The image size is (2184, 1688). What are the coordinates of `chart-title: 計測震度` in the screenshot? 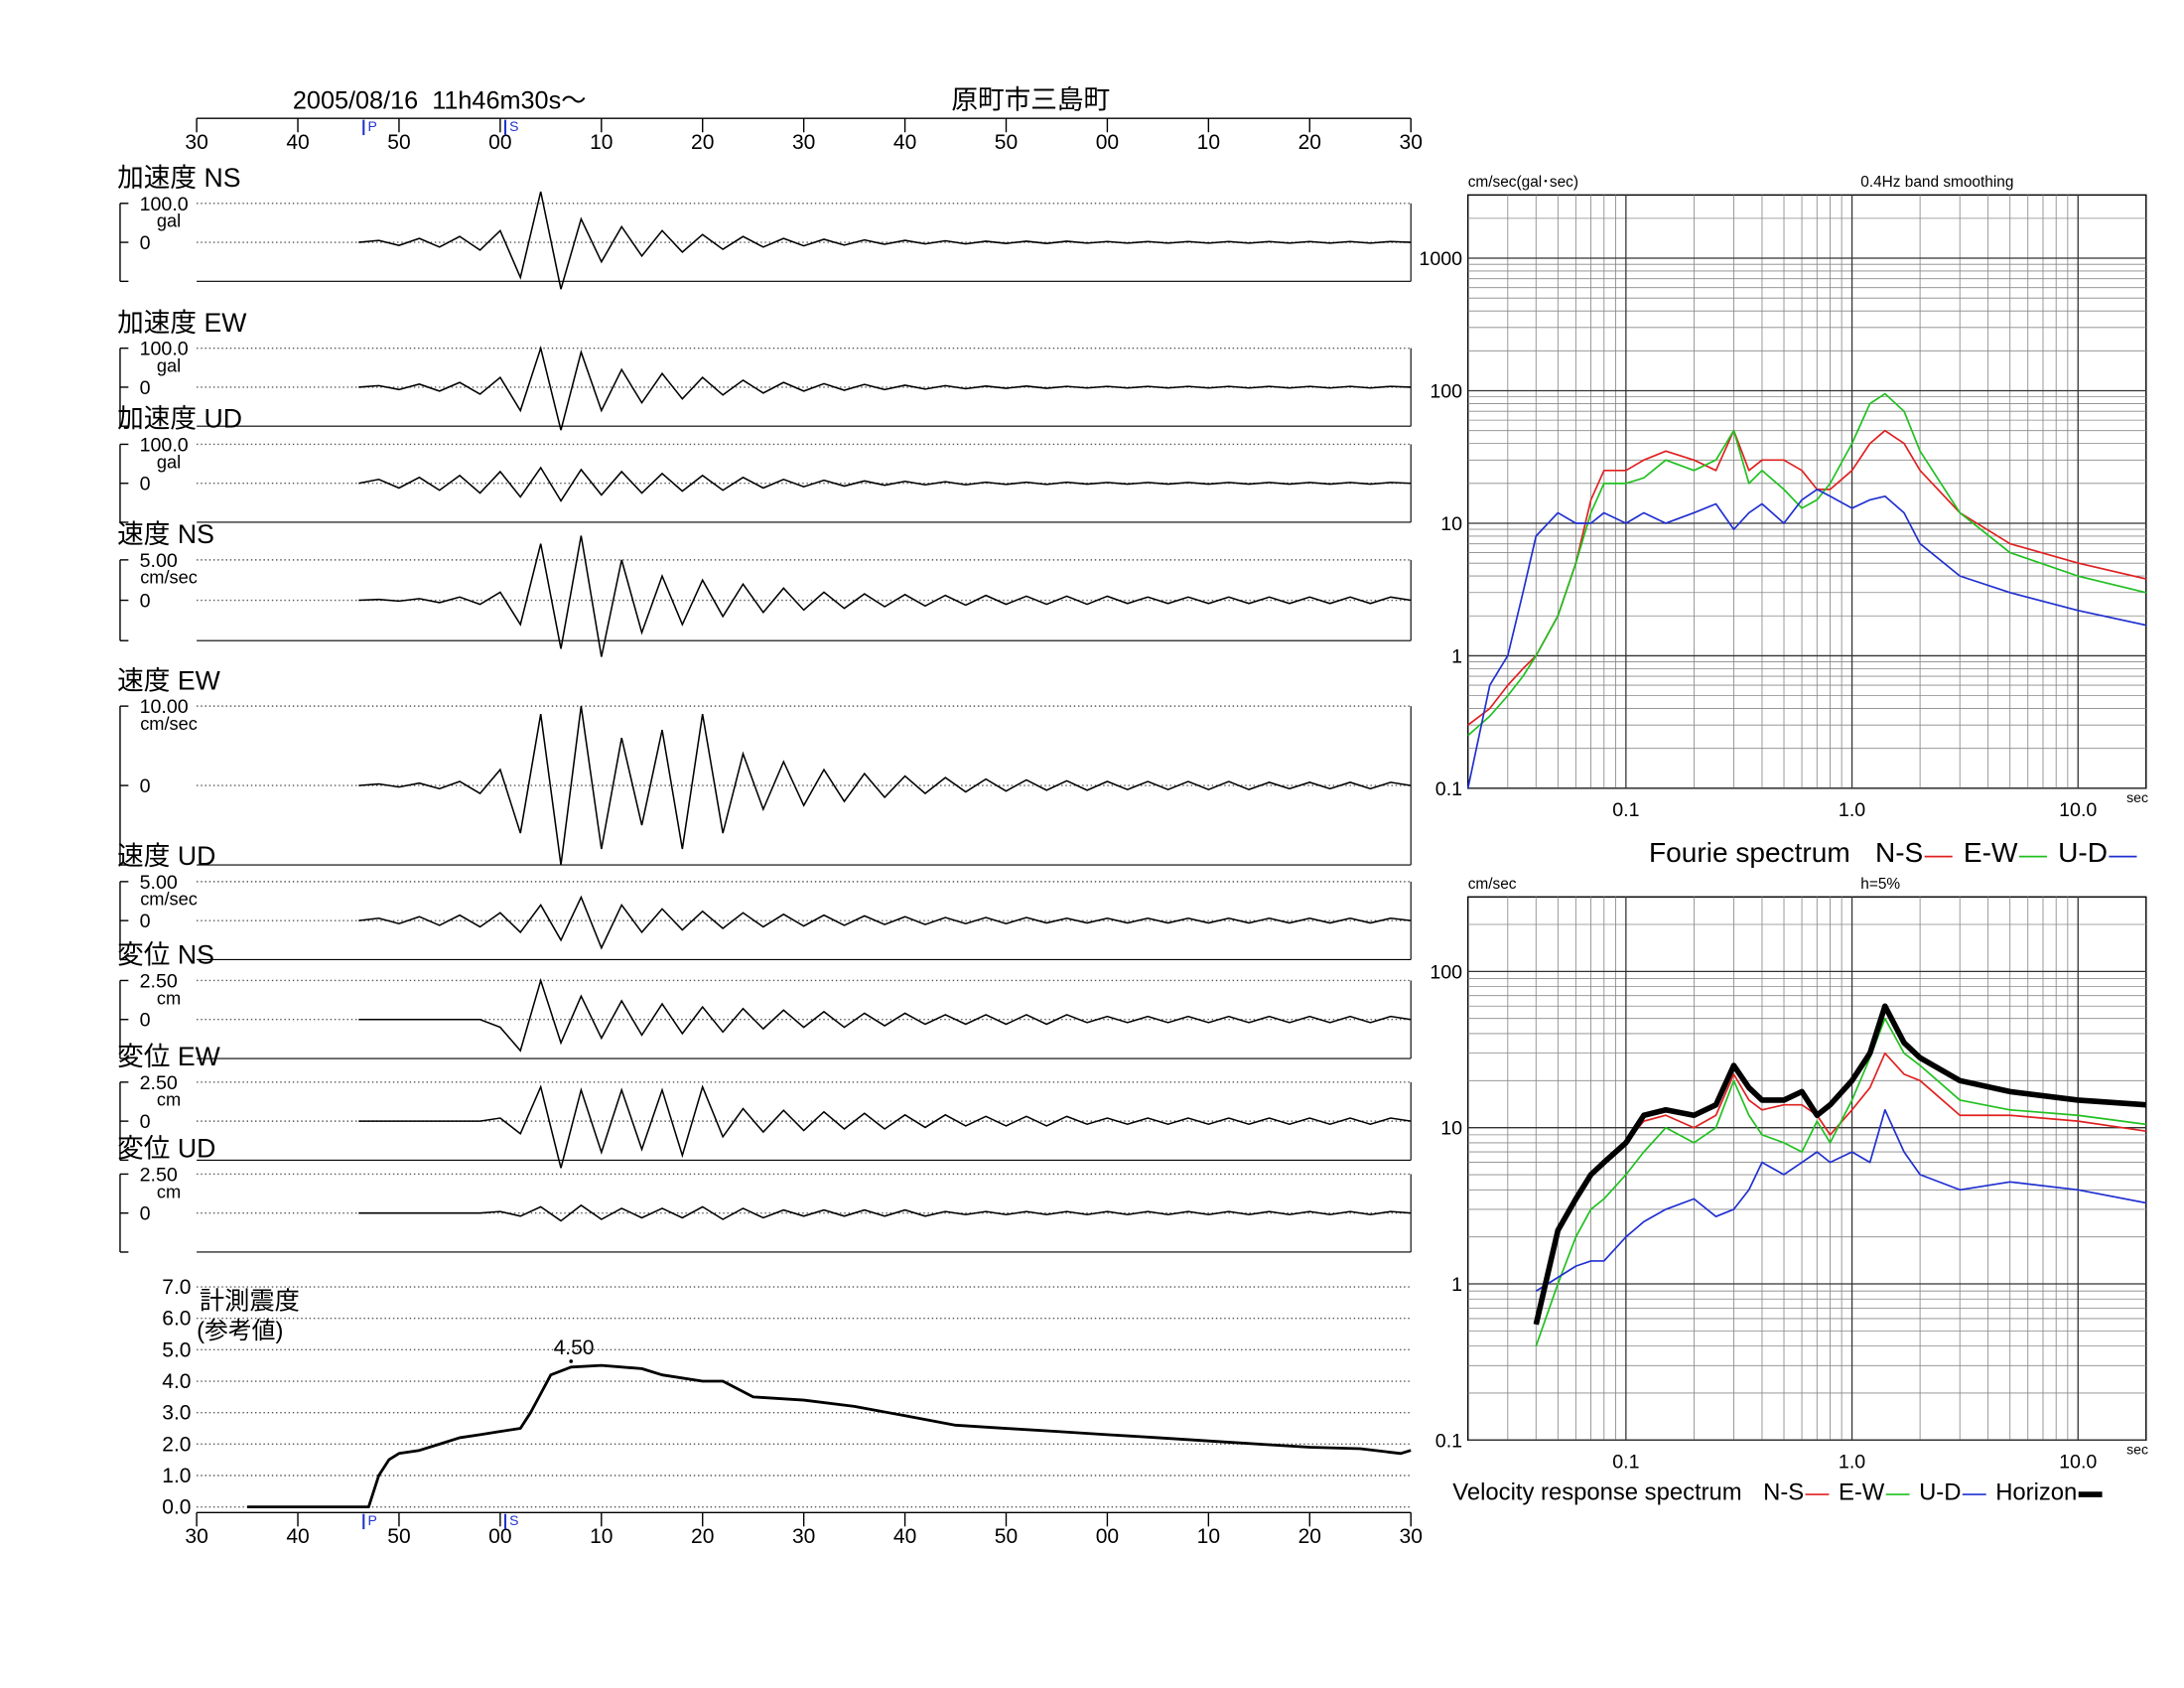 It's located at (250, 1301).